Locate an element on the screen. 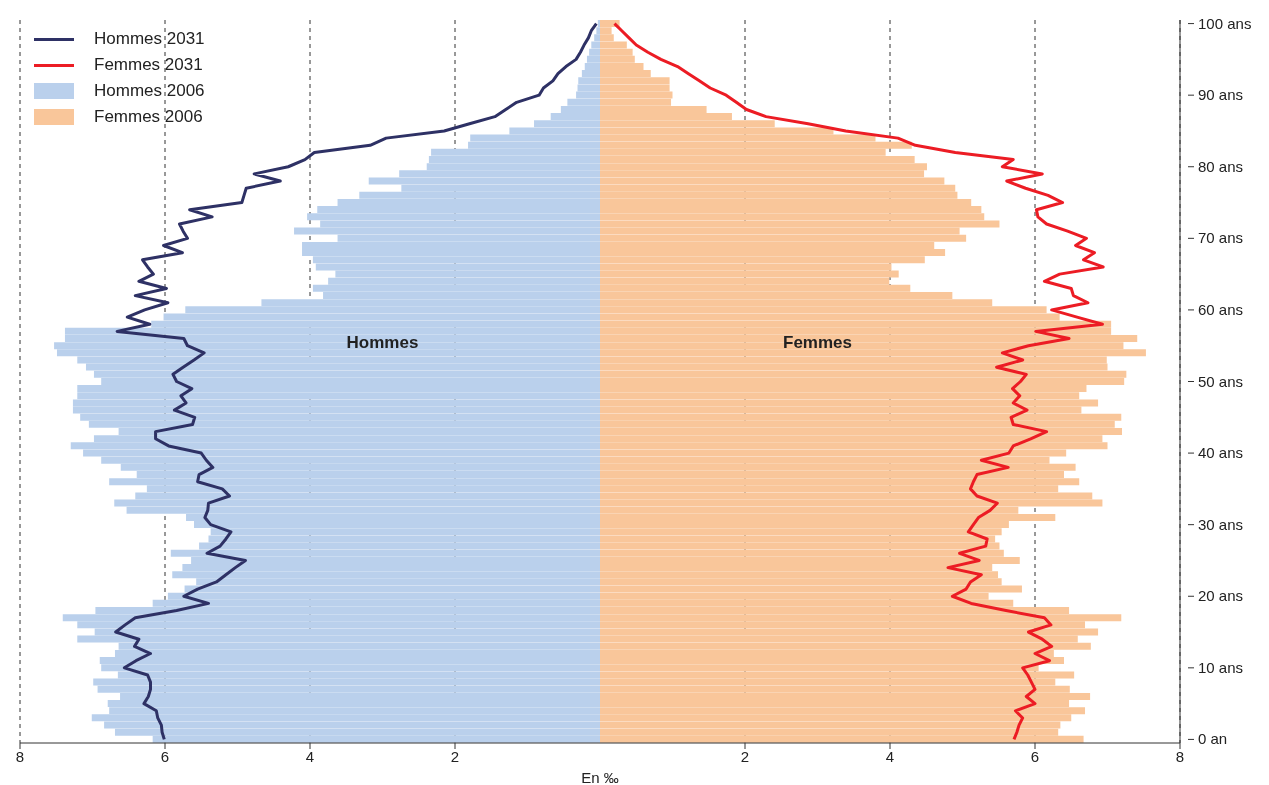  y-tick-label: 50 ans is located at coordinates (1221, 381).